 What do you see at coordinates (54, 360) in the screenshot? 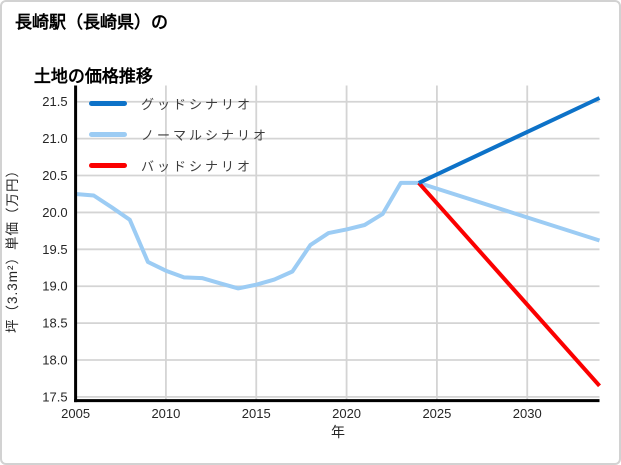
I see `y-tick-label: 18.0` at bounding box center [54, 360].